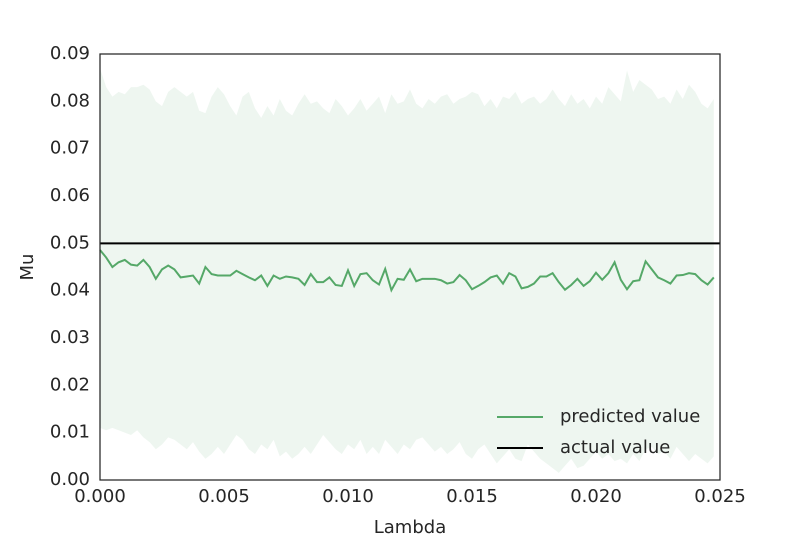 This screenshot has height=550, width=800. I want to click on y-tick-label: 0.08, so click(70, 100).